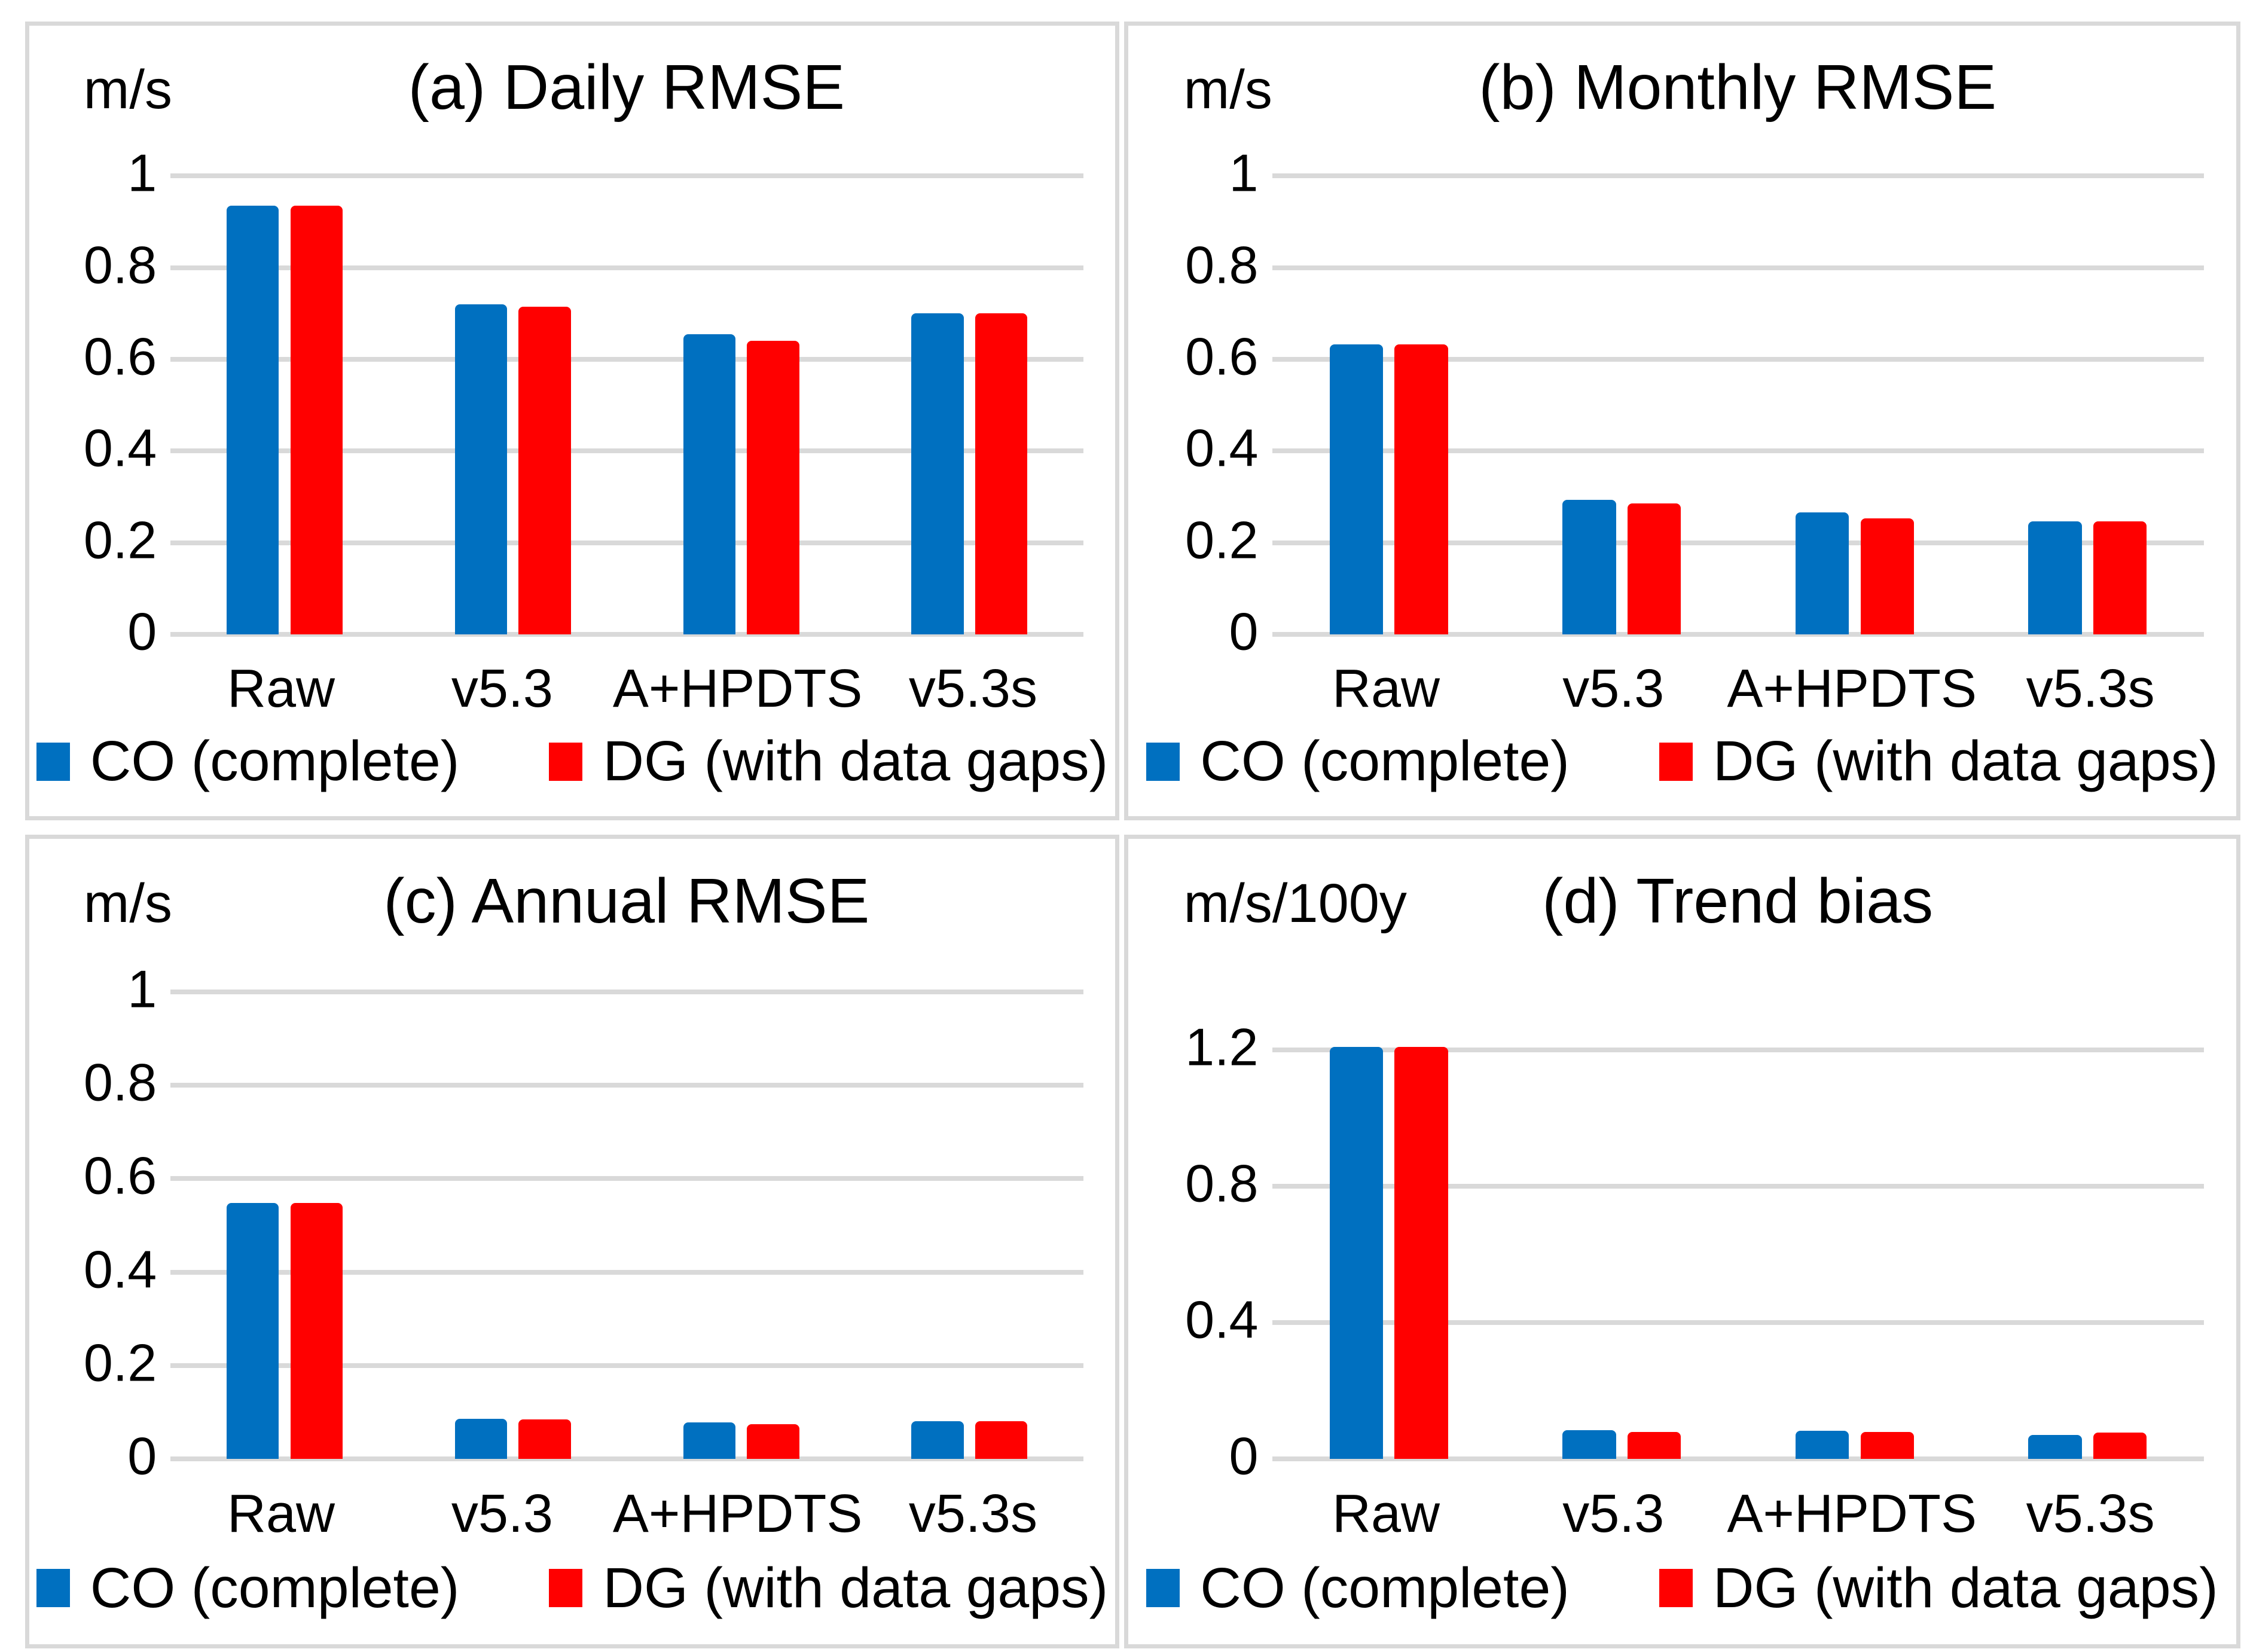  Describe the element at coordinates (513, 1226) in the screenshot. I see `bar-group-v5.3` at that location.